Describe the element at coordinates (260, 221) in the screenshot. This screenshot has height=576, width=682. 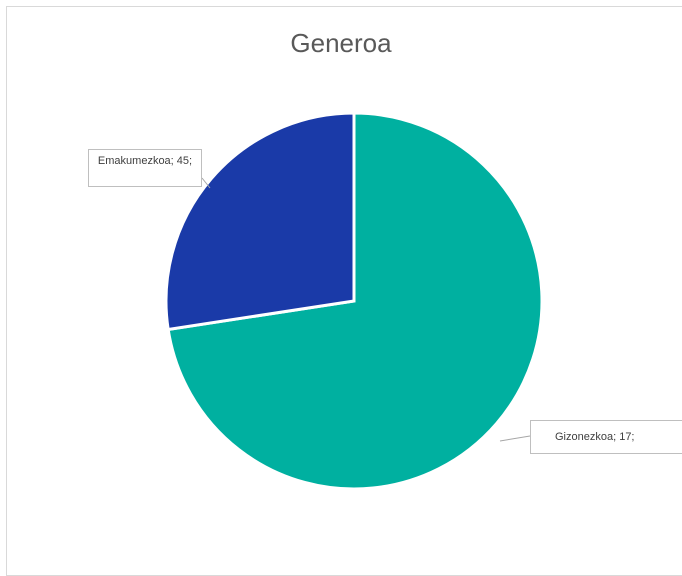
I see `pie-slice-gizonezkoa` at that location.